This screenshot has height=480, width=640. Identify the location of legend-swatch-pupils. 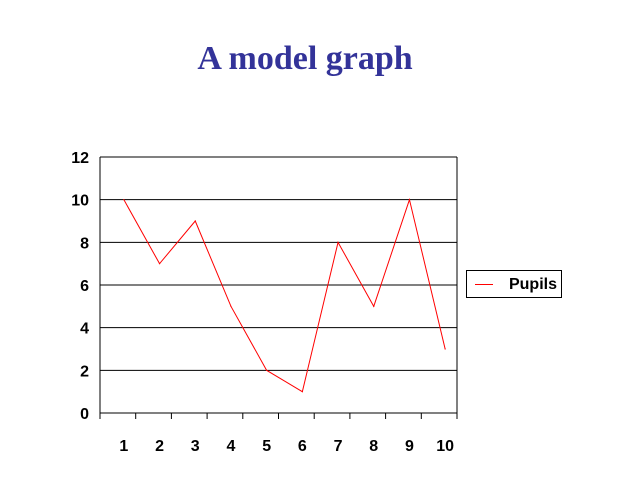
(484, 284).